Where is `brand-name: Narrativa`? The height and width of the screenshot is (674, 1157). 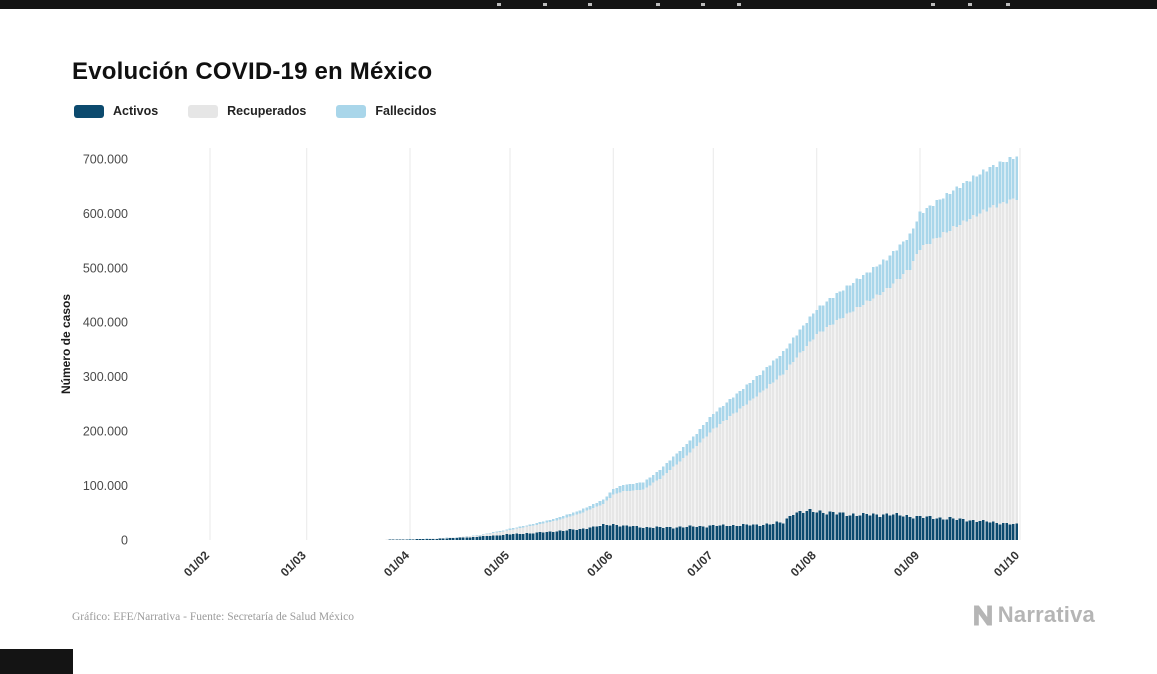 brand-name: Narrativa is located at coordinates (1046, 614).